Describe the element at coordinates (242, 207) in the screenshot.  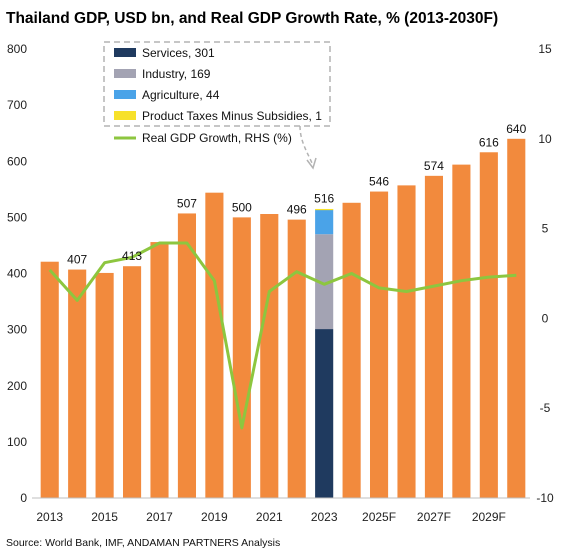
I see `bar-value-label: 500` at that location.